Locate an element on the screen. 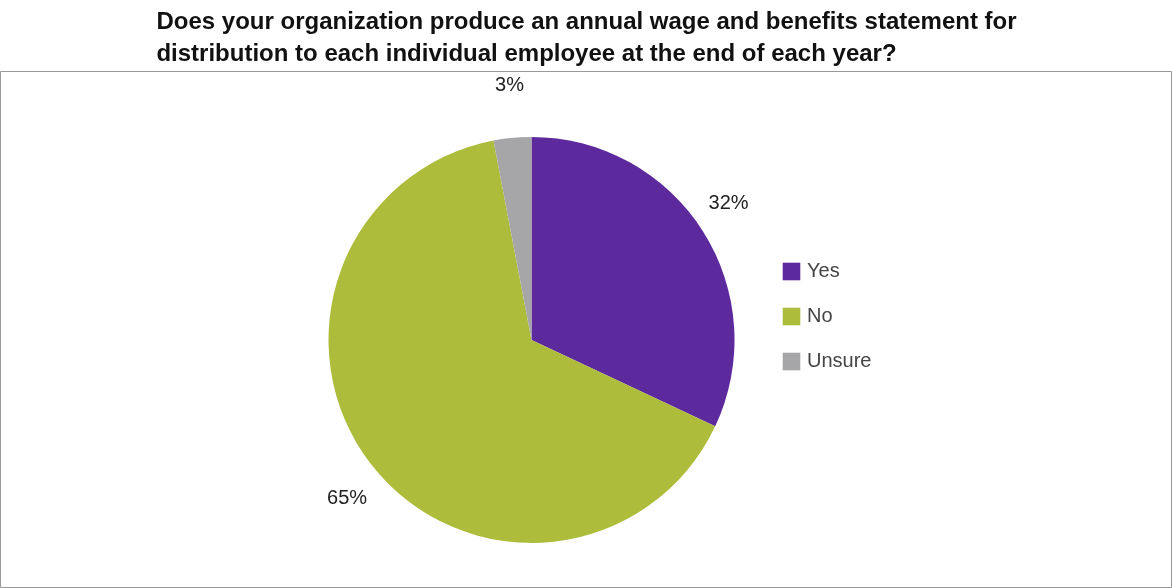  chart-title: Does your organization produce an annual wage and benefits statement for distribution to each individual employee at the end of each year? is located at coordinates (586, 37).